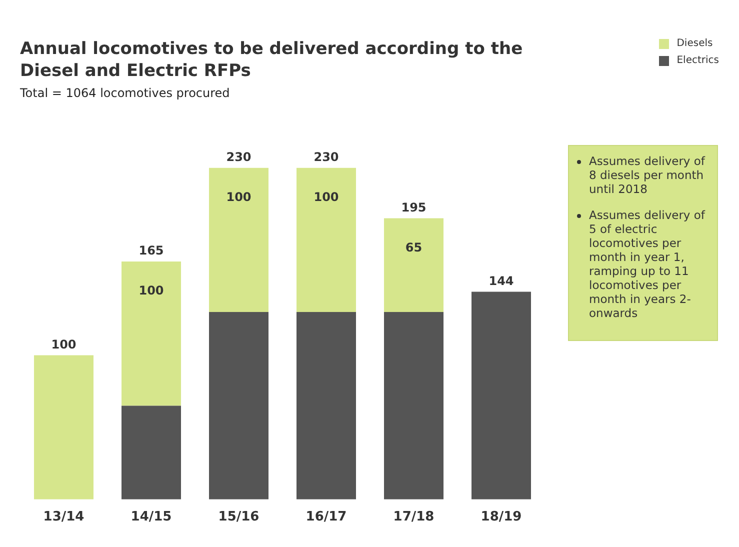 This screenshot has height=547, width=739. I want to click on text: Assumes delivery of 8 diesels per month until 2018, so click(647, 175).